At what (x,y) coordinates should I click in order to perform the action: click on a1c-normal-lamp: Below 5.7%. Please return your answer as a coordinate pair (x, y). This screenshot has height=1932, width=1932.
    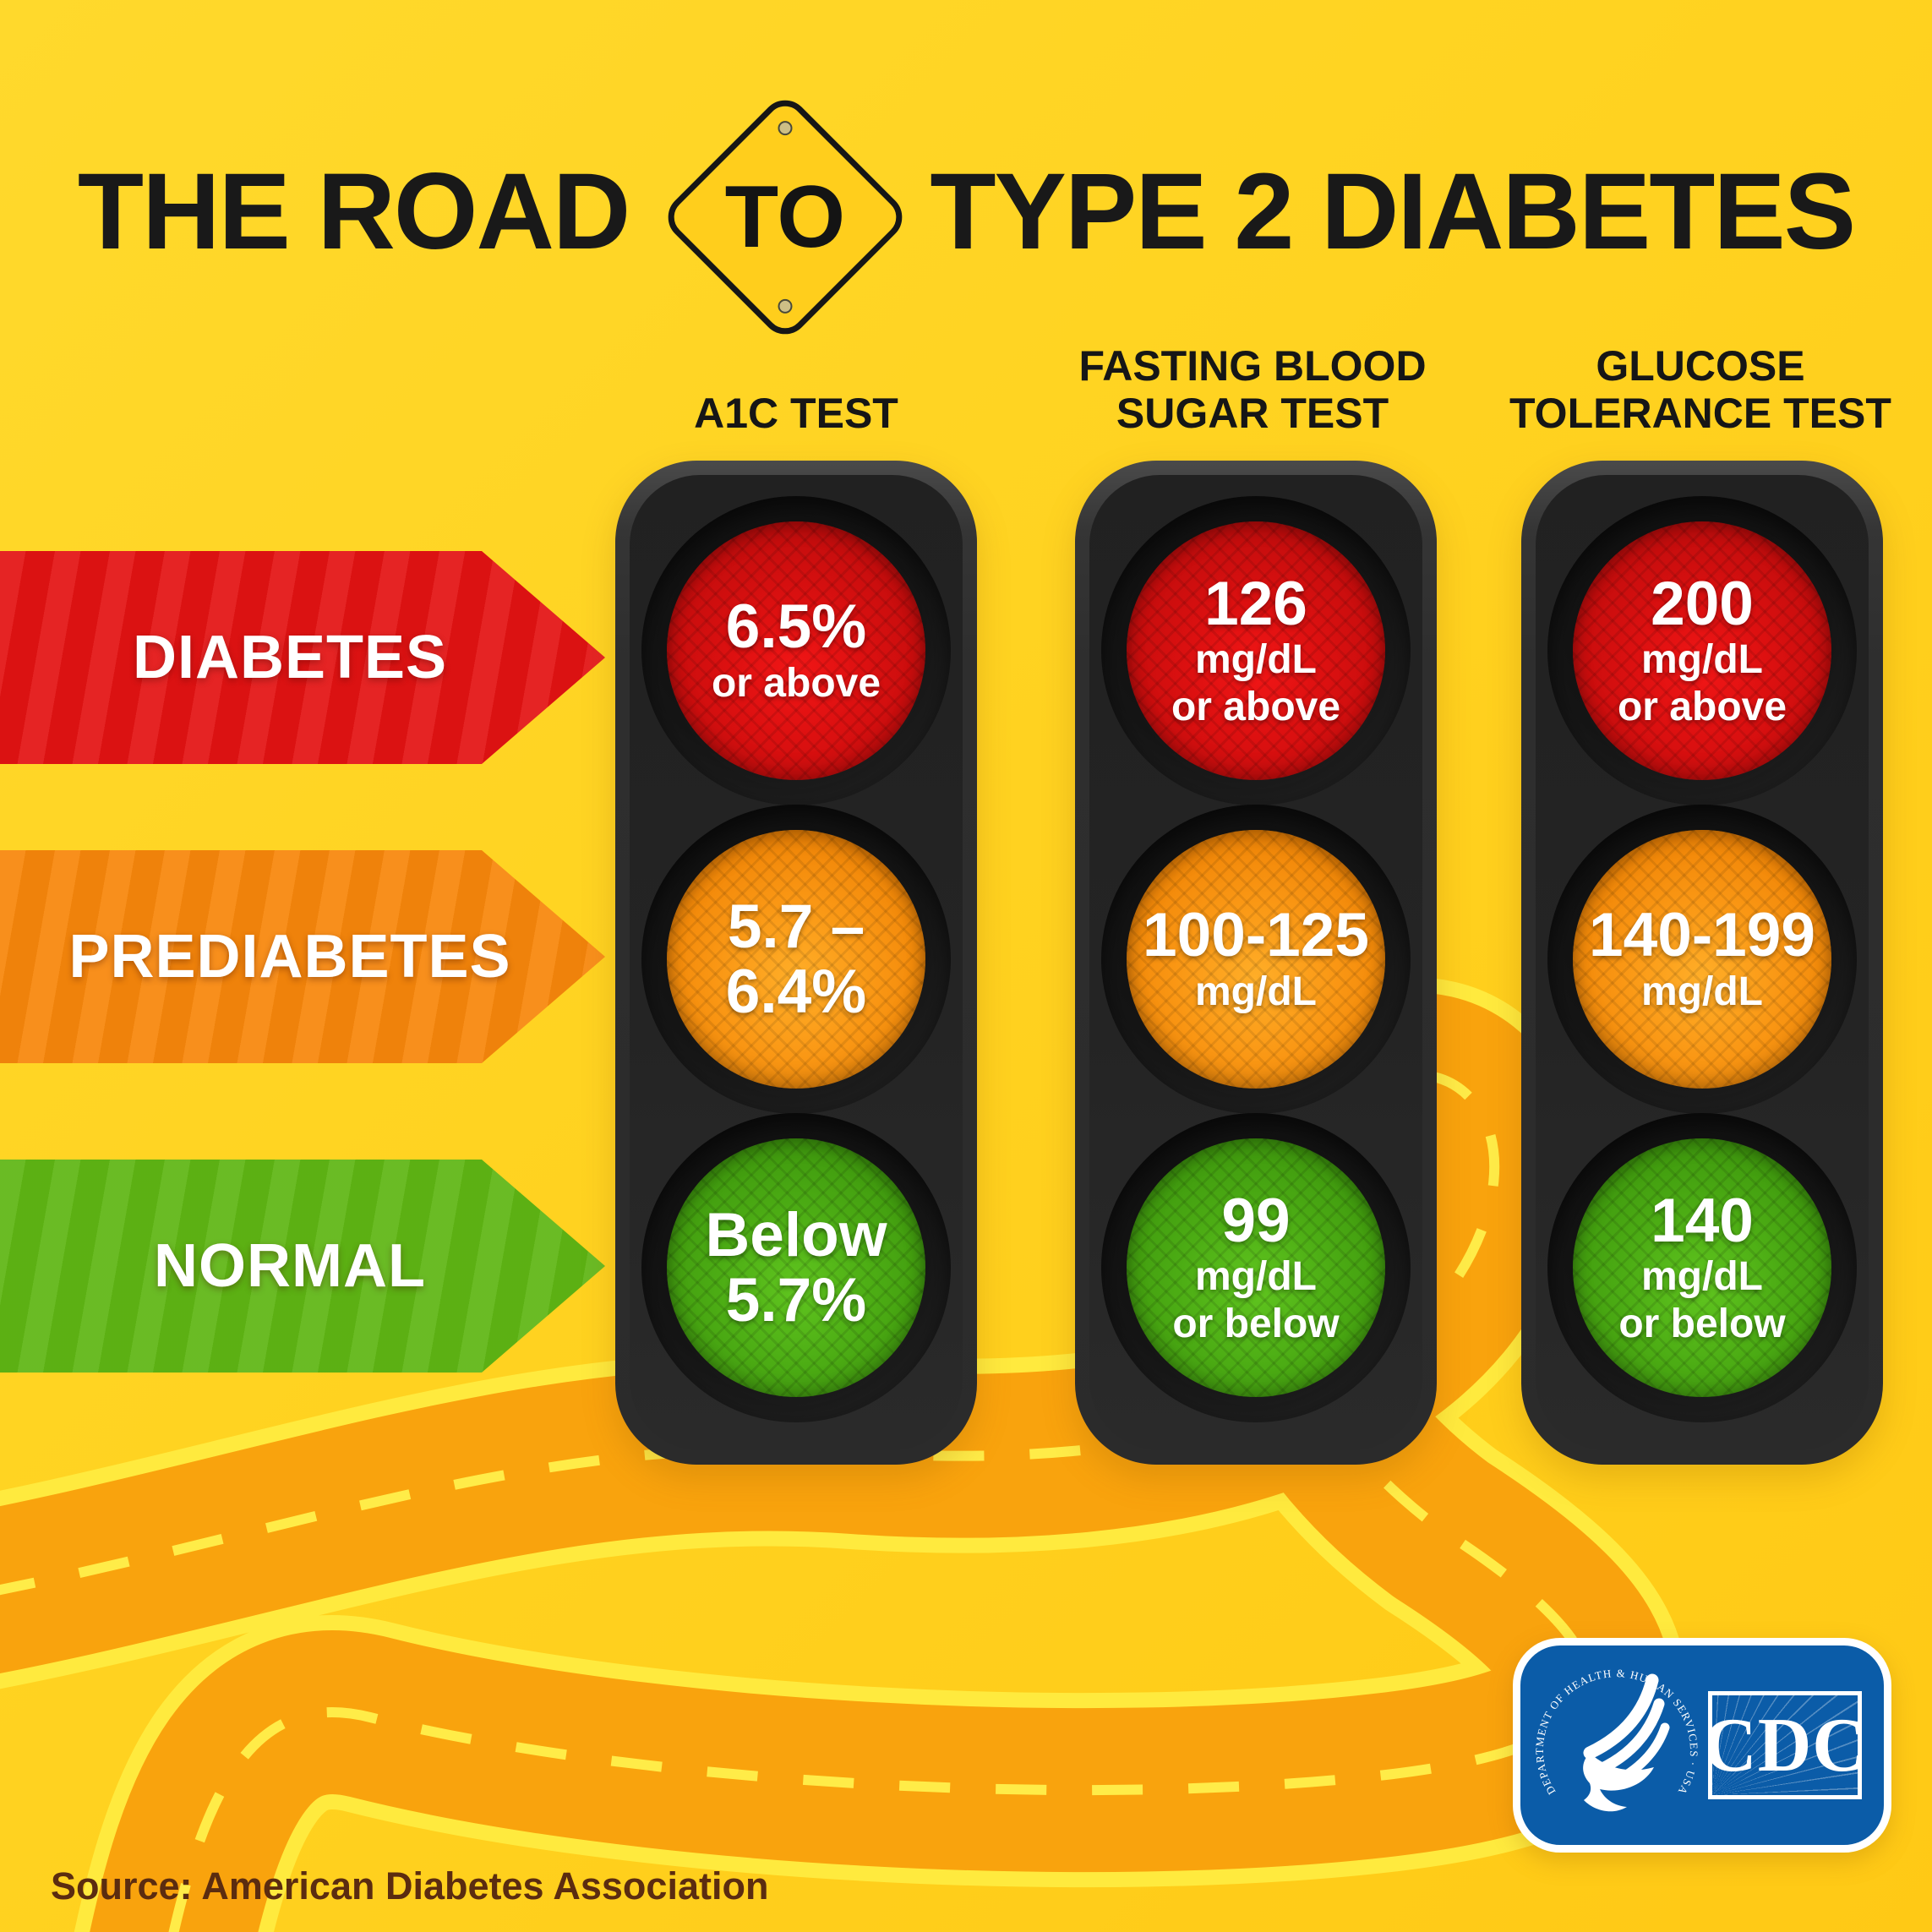
    Looking at the image, I should click on (796, 1267).